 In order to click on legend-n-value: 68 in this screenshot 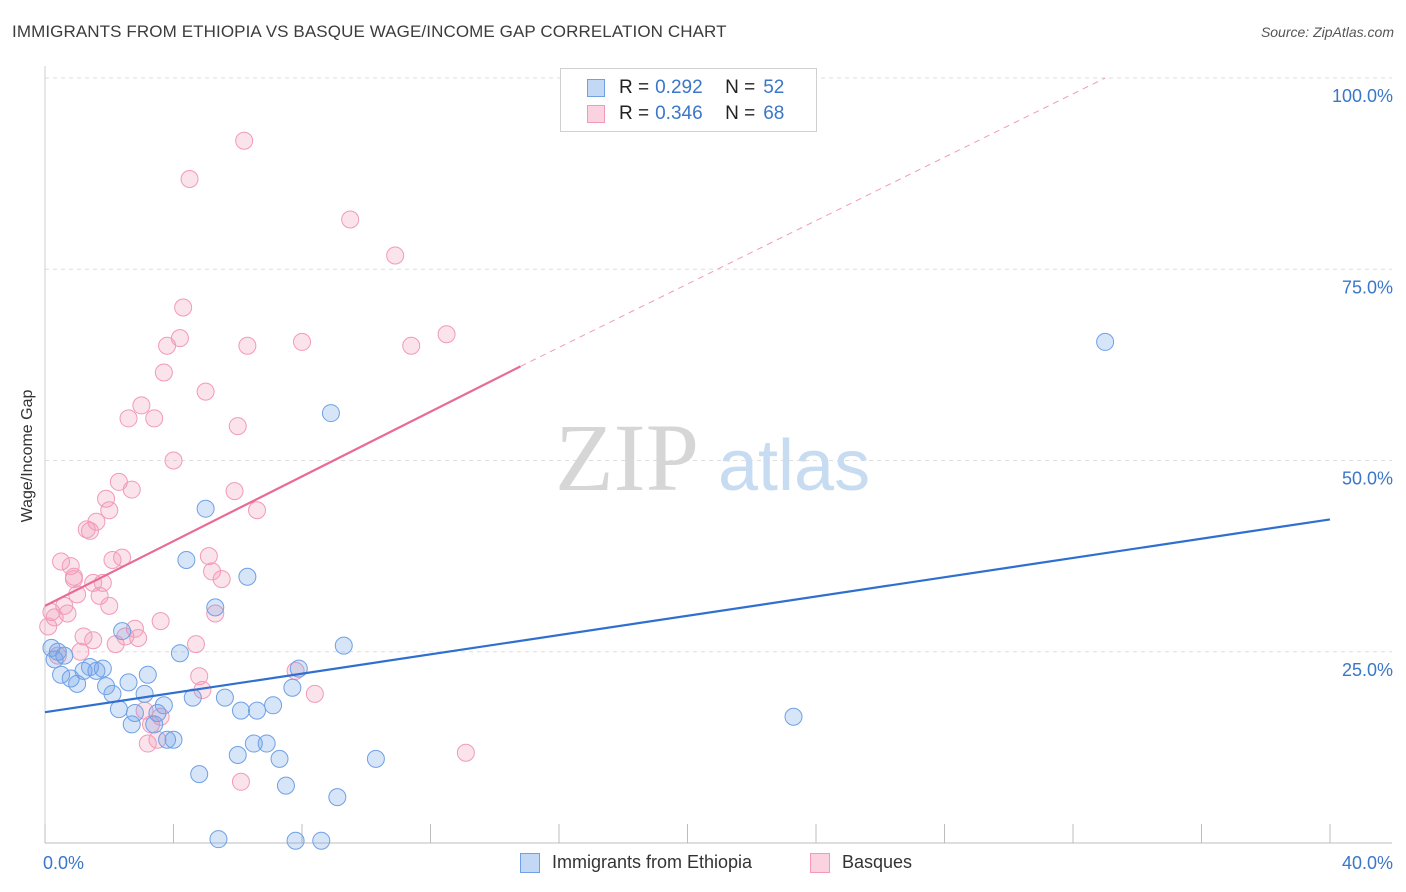, I will do `click(774, 113)`.